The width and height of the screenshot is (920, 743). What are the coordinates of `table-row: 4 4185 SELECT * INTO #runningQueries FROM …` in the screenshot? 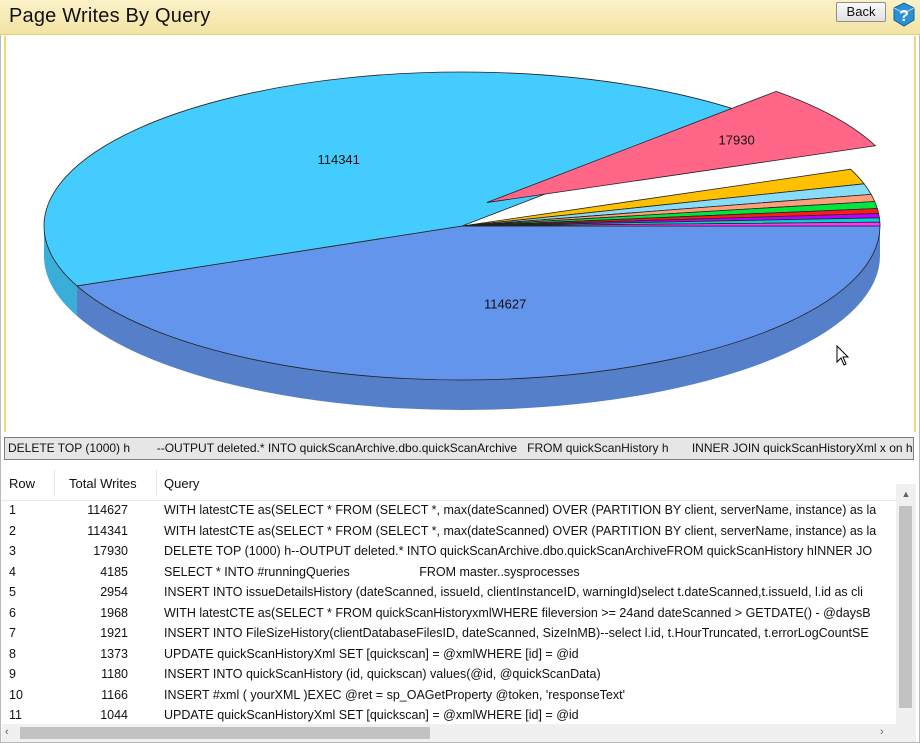 It's located at (450, 572).